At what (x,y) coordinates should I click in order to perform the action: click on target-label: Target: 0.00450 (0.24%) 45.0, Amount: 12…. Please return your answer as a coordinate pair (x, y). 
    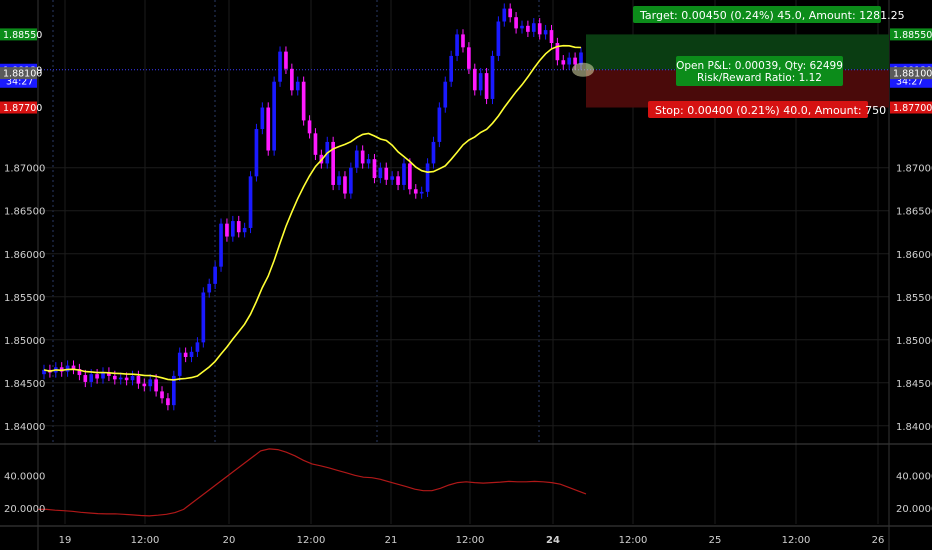
    Looking at the image, I should click on (769, 14).